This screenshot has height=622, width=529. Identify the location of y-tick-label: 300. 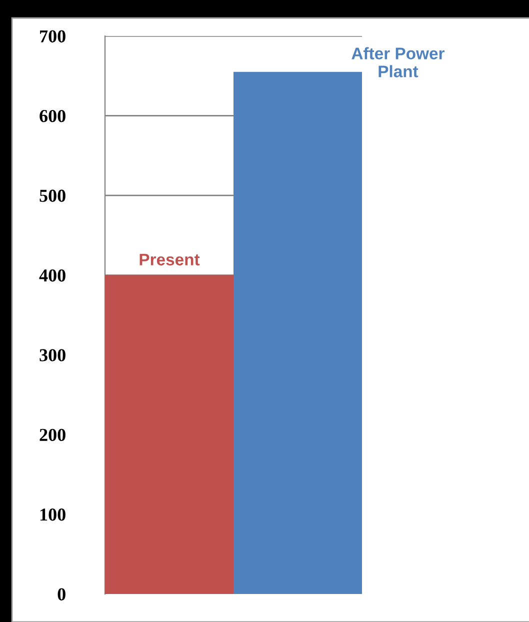
(53, 355).